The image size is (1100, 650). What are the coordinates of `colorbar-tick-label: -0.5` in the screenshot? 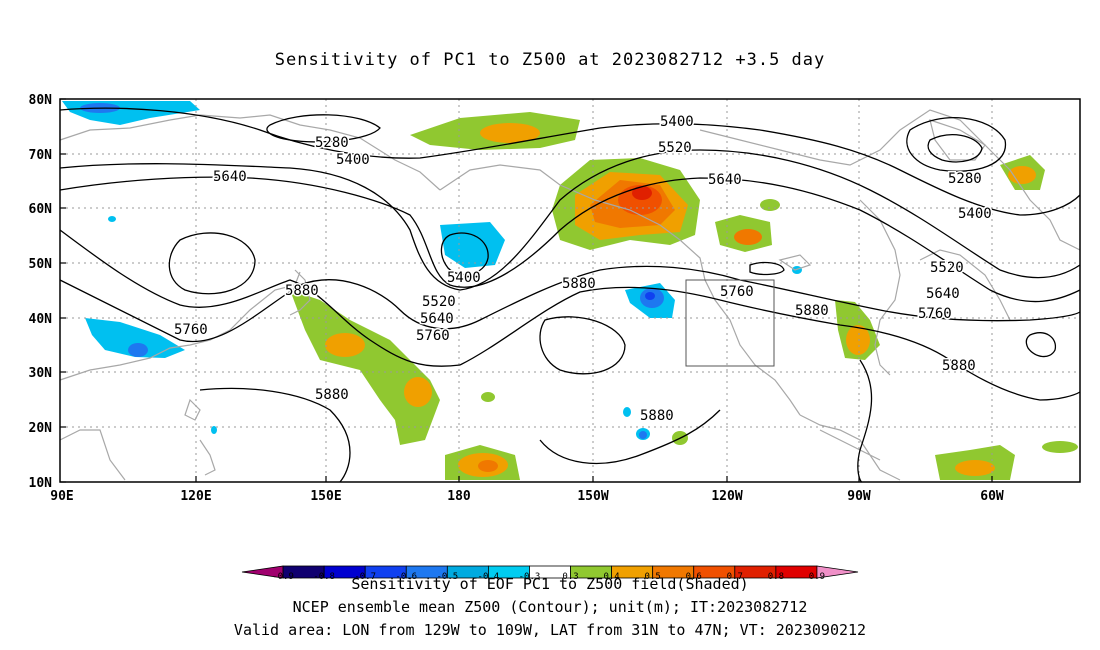 It's located at (447, 577).